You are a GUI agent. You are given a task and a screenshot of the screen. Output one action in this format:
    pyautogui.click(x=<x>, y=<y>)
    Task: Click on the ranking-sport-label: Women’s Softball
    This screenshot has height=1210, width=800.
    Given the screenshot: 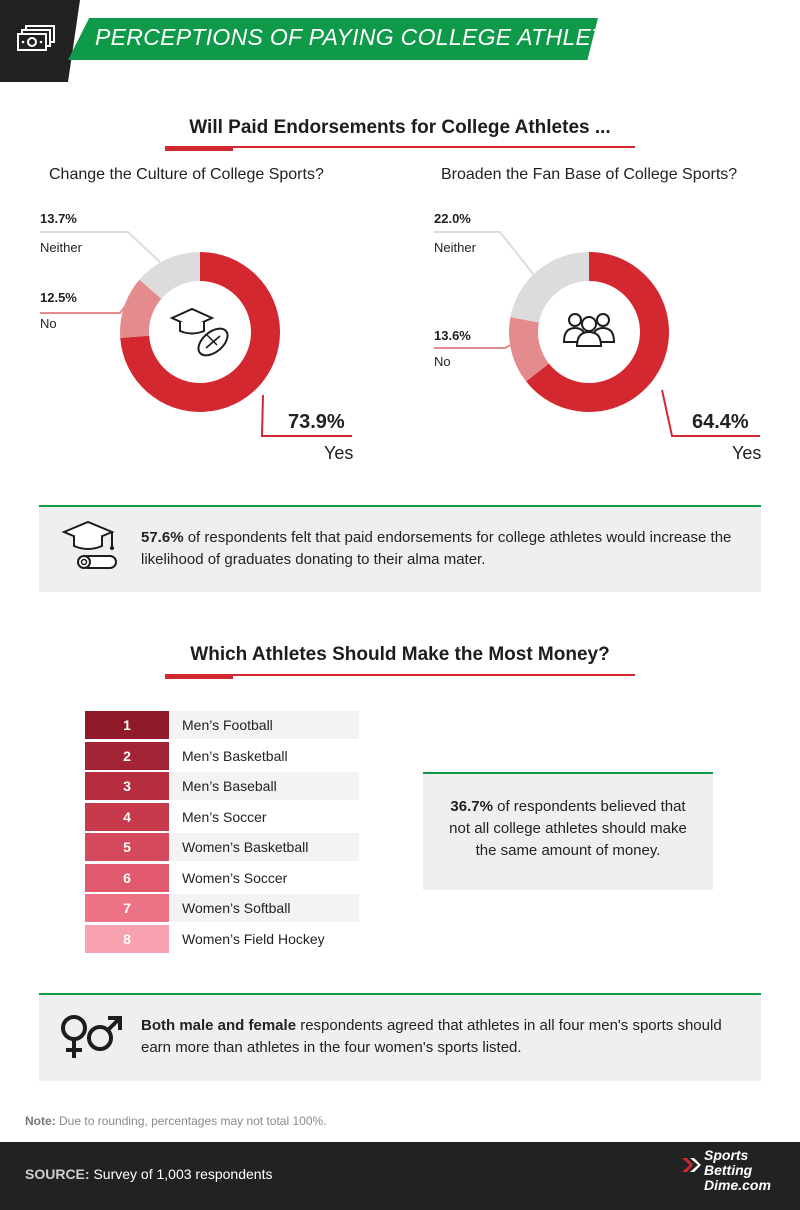 What is the action you would take?
    pyautogui.click(x=264, y=908)
    